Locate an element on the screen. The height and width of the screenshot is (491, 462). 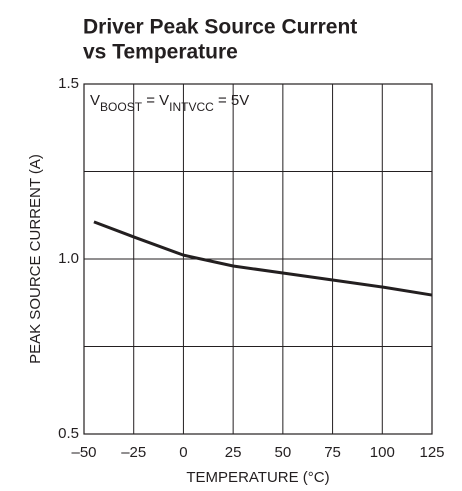
y-tick-label: 0.5 is located at coordinates (68, 433).